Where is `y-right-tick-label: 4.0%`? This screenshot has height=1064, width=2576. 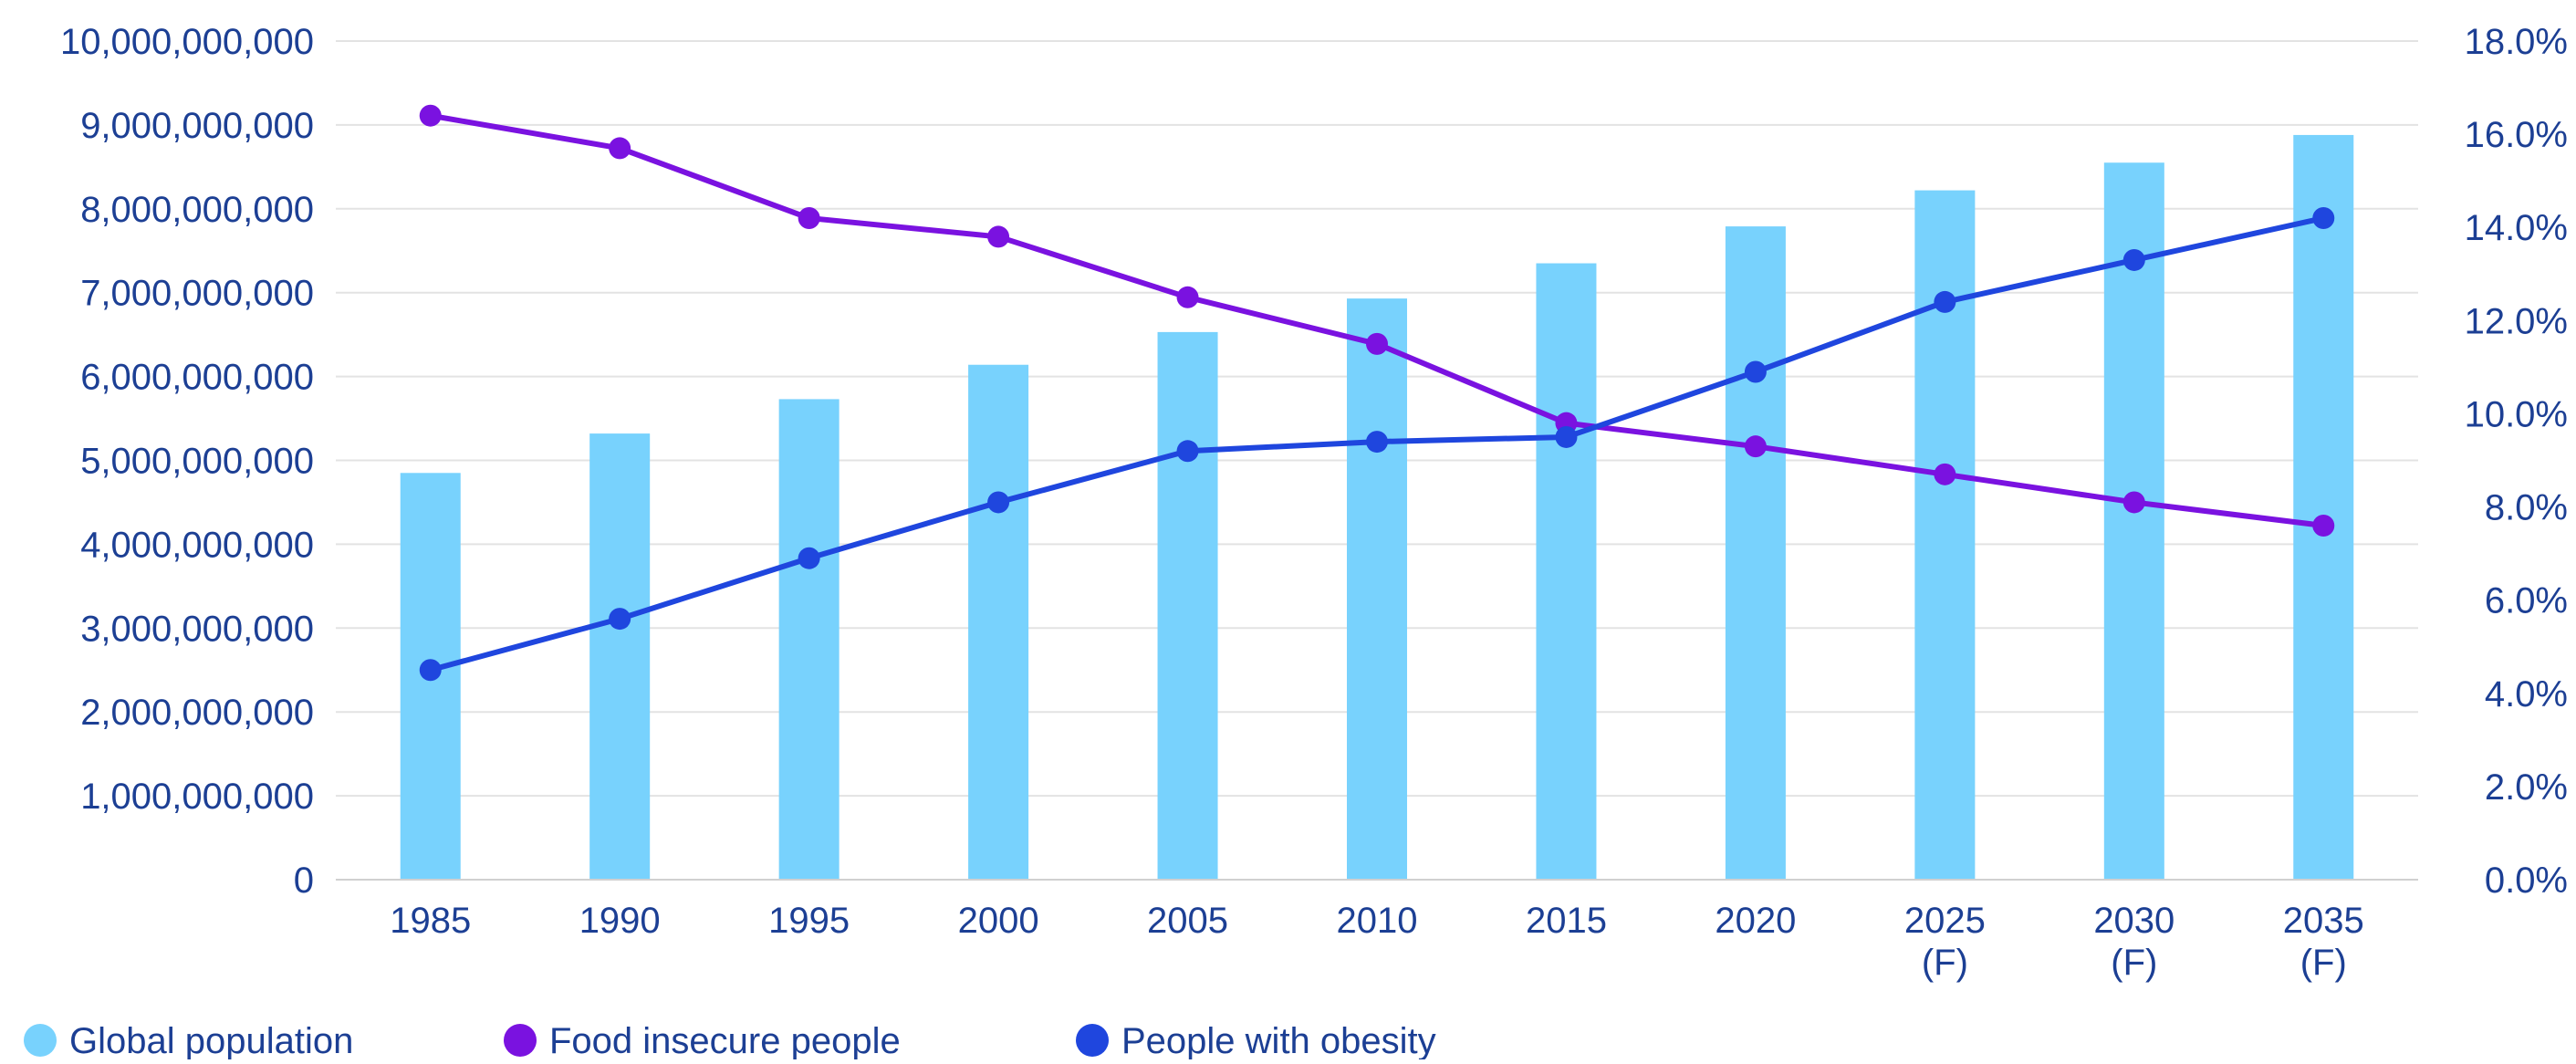 y-right-tick-label: 4.0% is located at coordinates (2526, 695).